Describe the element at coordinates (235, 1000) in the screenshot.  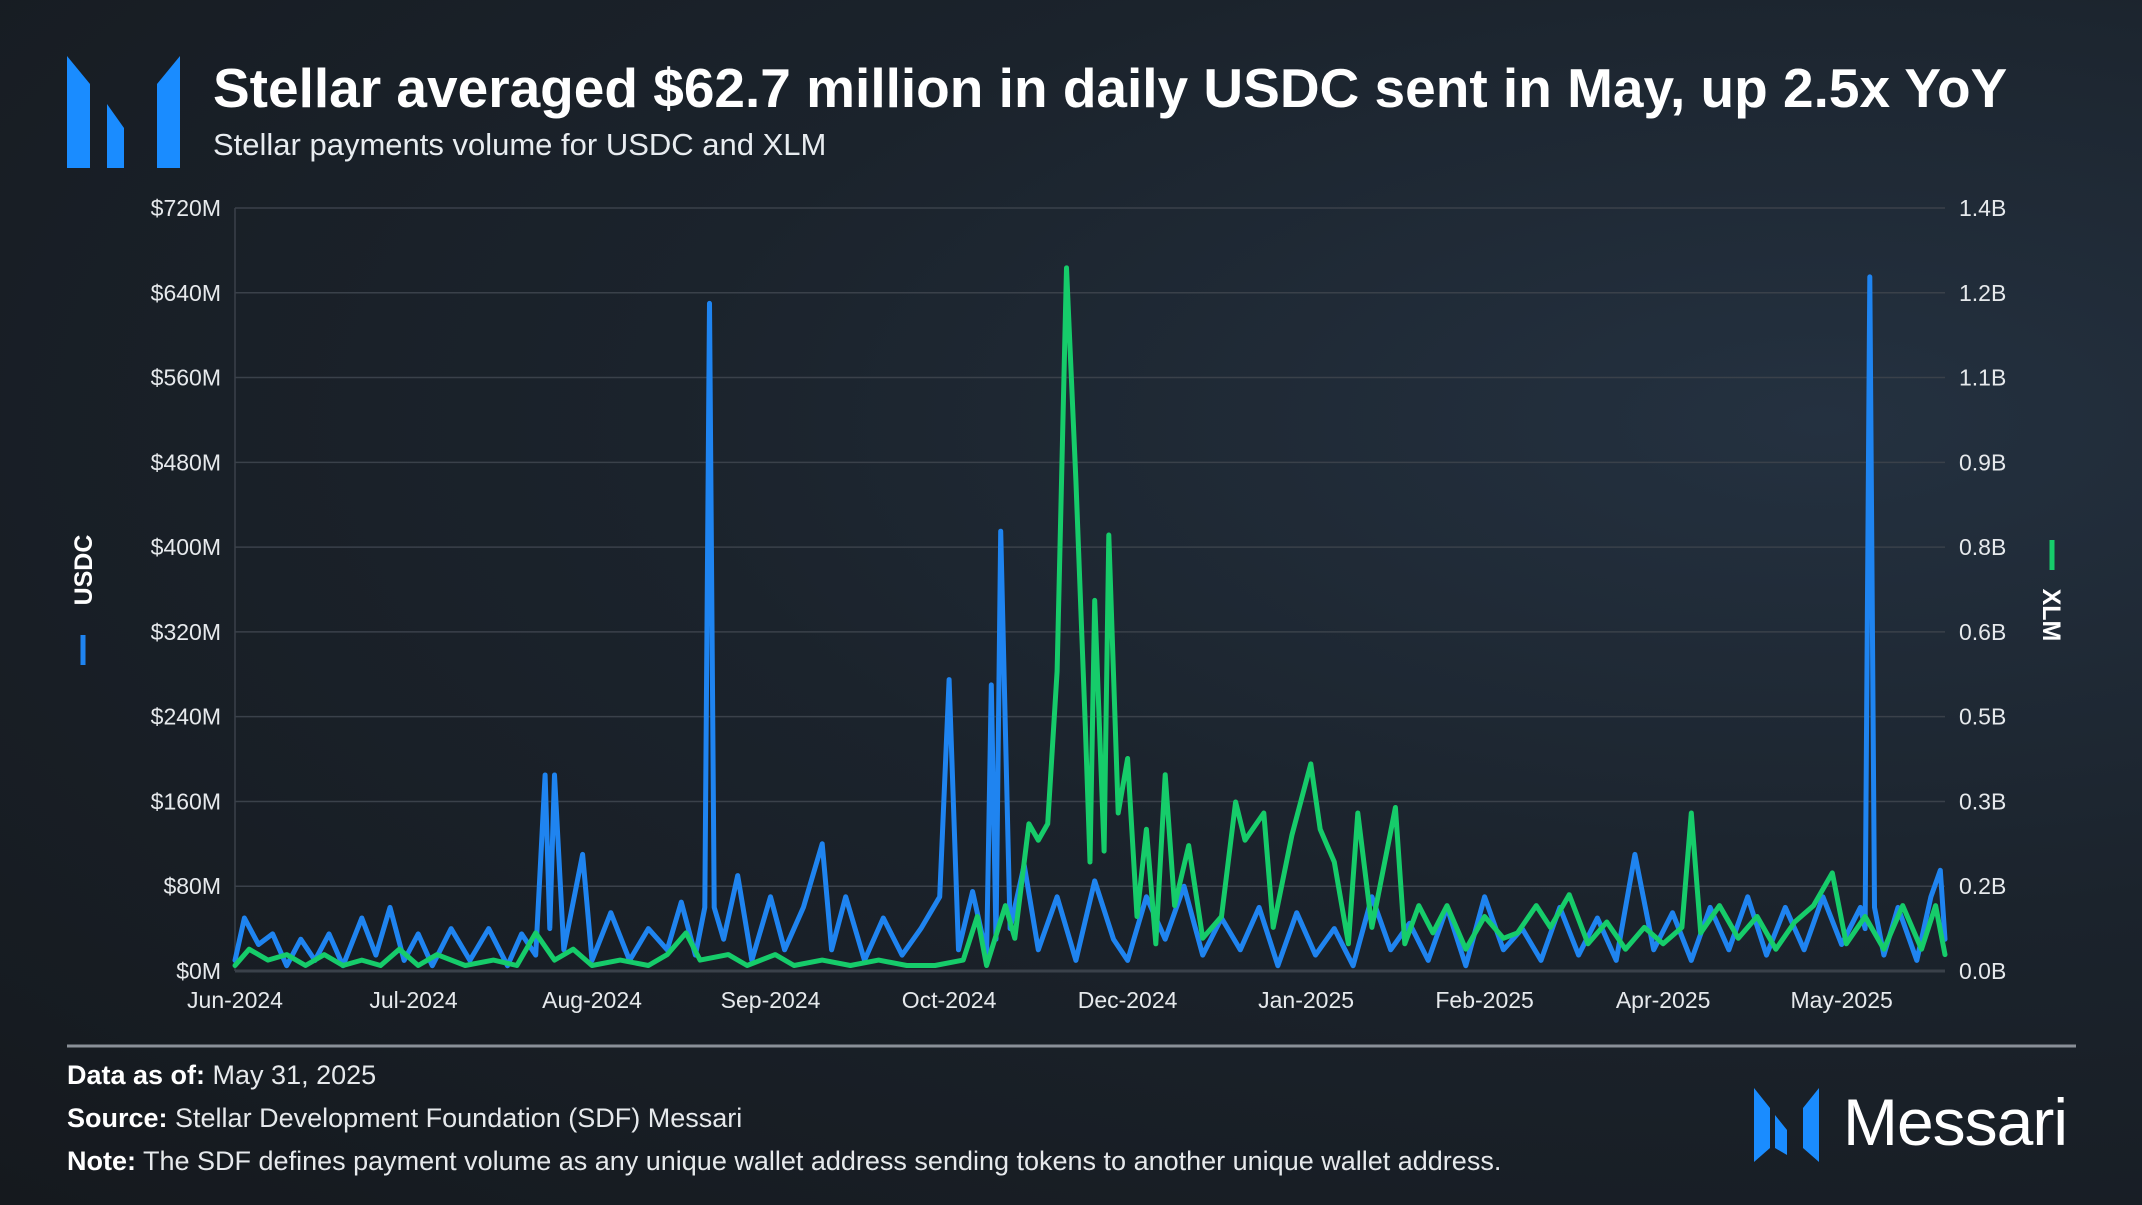
I see `x-tick-label: Jun-2024` at that location.